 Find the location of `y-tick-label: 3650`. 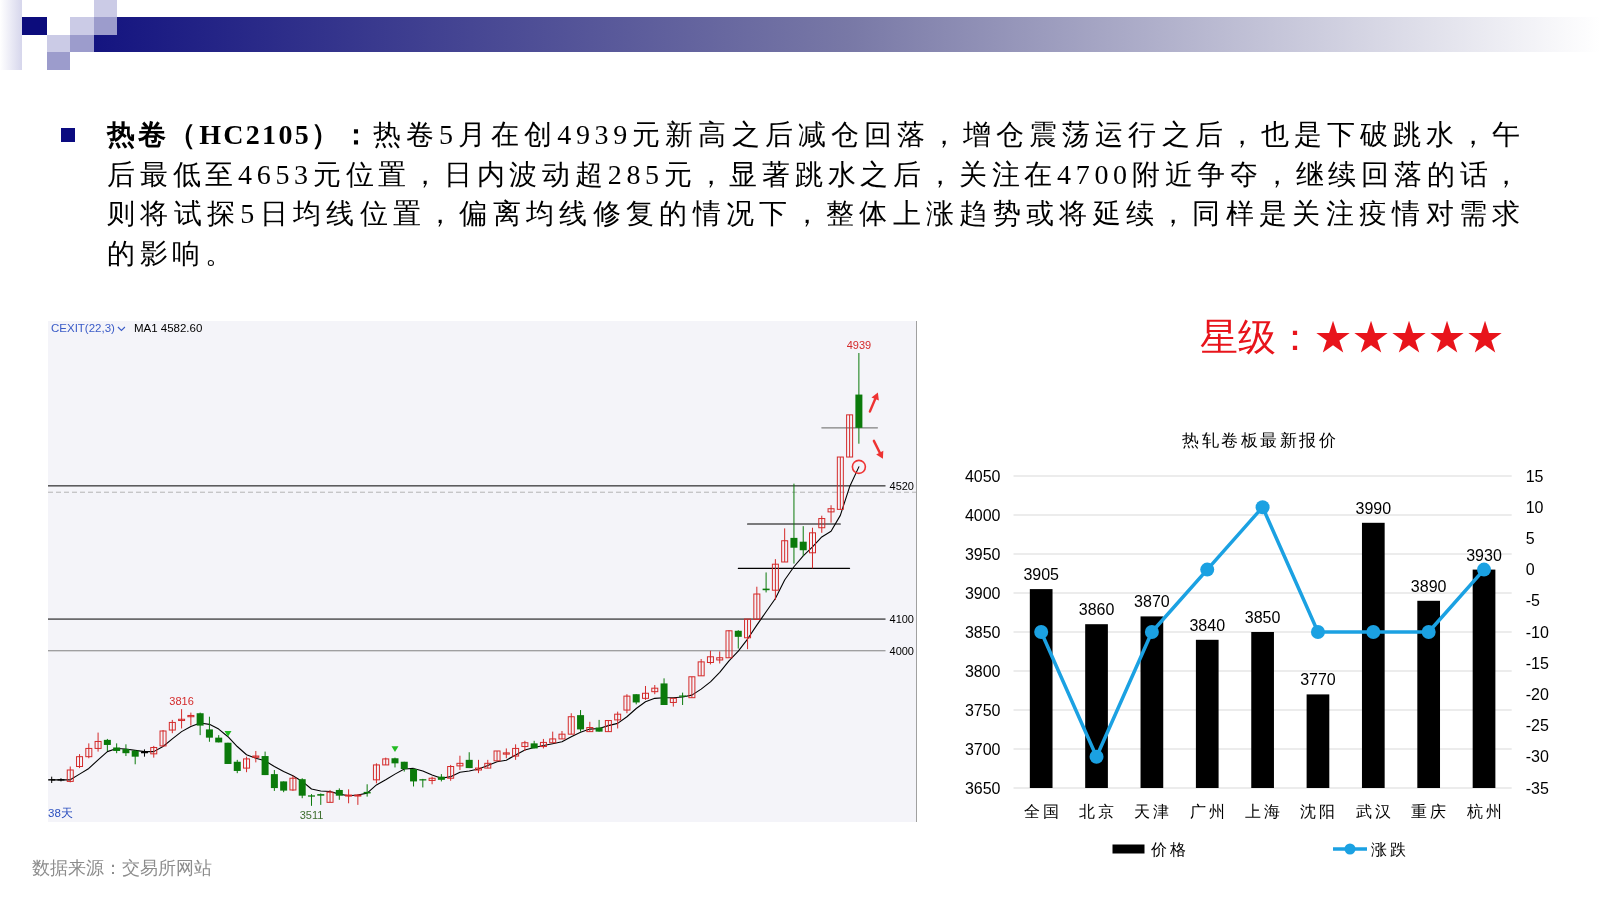

y-tick-label: 3650 is located at coordinates (982, 788).